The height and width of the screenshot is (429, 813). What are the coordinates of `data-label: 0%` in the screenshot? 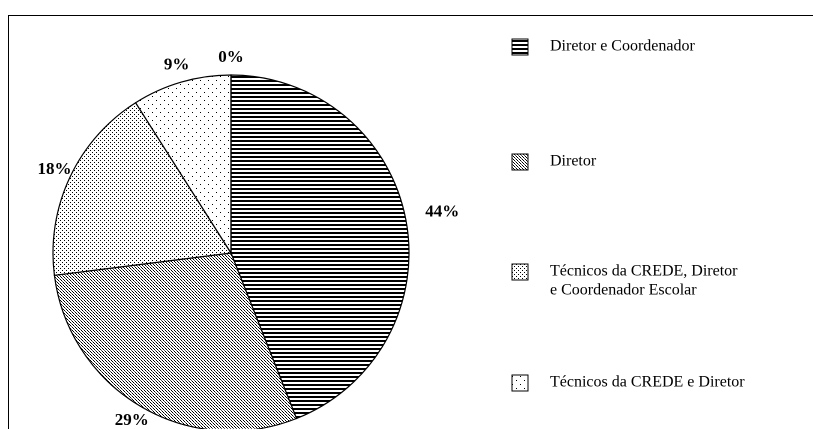 It's located at (231, 56).